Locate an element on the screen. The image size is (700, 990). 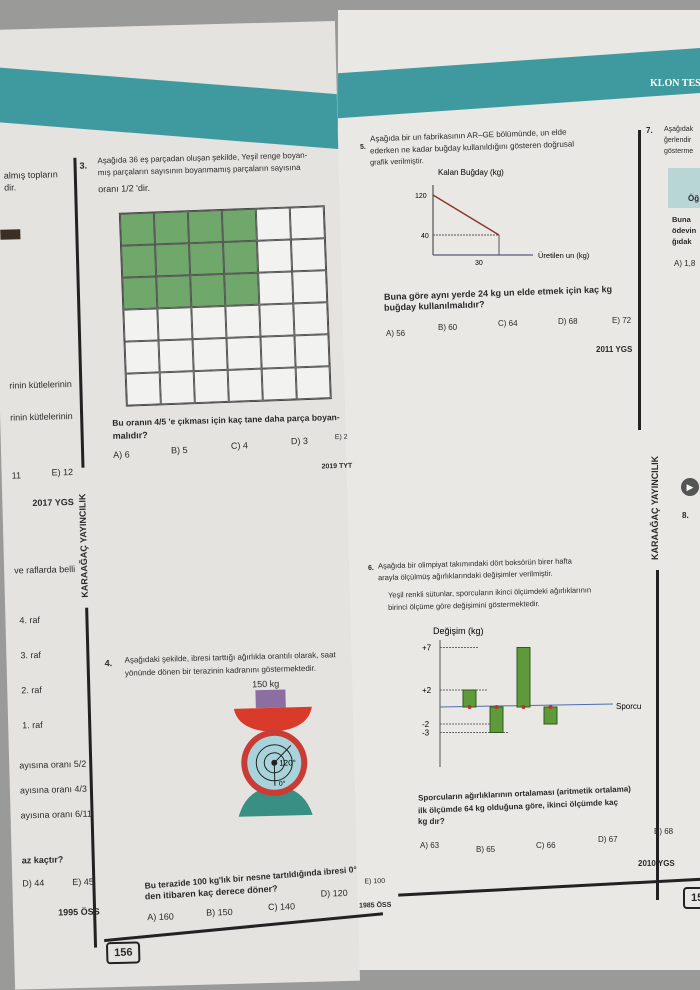
option-b: B) 65 is located at coordinates (486, 849).